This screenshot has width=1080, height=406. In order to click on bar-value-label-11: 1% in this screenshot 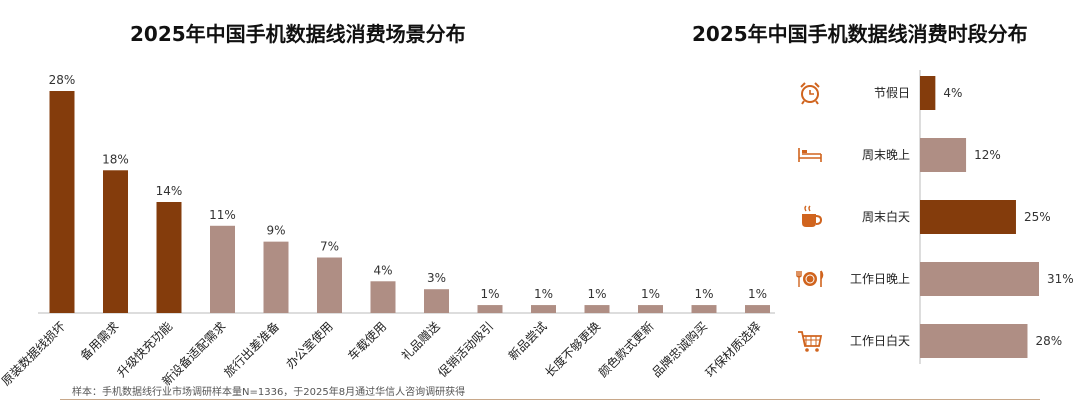, I will do `click(596, 294)`.